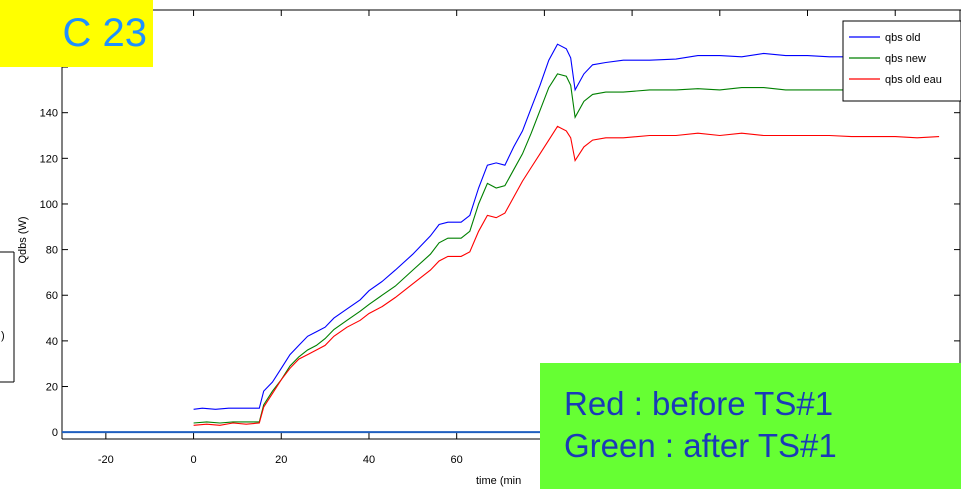 The height and width of the screenshot is (489, 961). I want to click on legend-box, so click(901, 61).